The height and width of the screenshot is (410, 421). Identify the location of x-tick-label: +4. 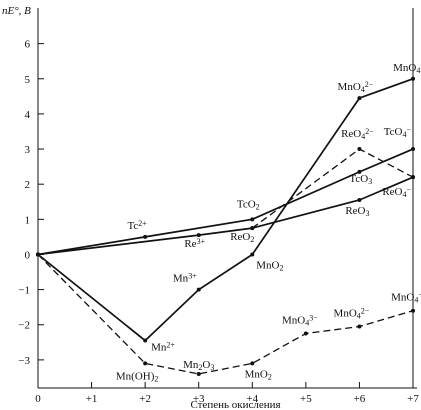
(252, 399).